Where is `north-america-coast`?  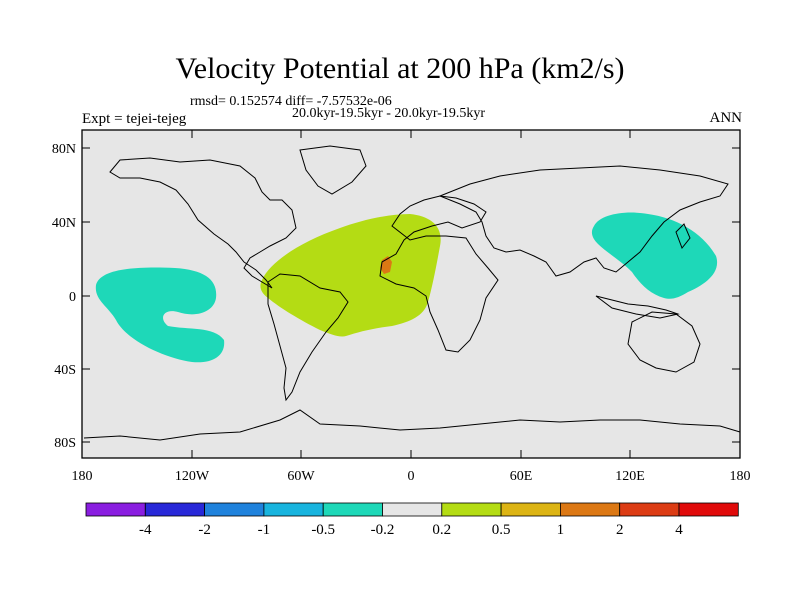 north-america-coast is located at coordinates (203, 223).